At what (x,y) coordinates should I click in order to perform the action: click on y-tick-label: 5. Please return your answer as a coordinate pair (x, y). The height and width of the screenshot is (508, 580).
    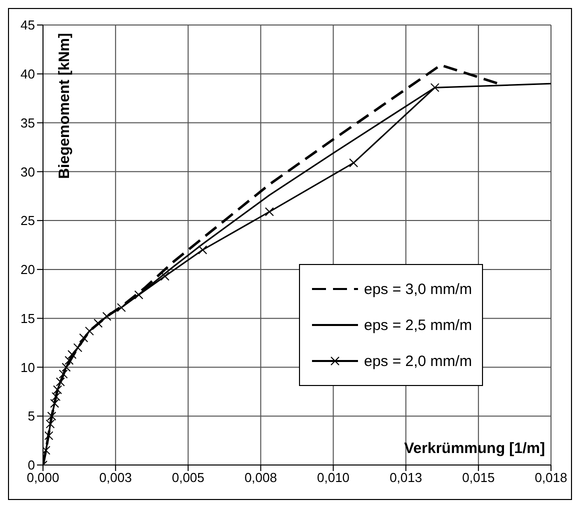
    Looking at the image, I should click on (31, 416).